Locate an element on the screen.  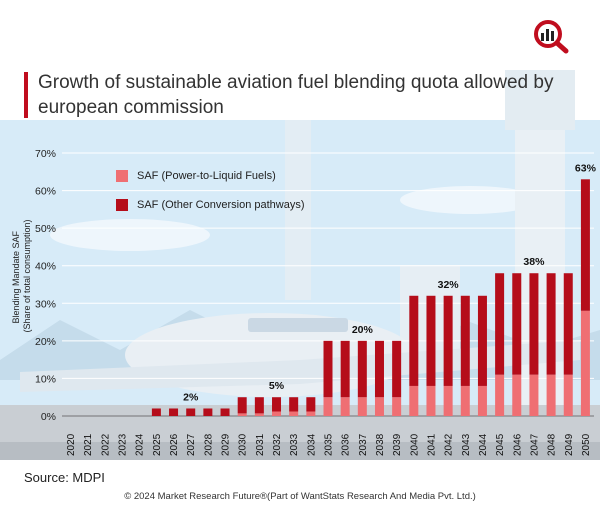
x-tick-label: 2035 is located at coordinates (329, 444).